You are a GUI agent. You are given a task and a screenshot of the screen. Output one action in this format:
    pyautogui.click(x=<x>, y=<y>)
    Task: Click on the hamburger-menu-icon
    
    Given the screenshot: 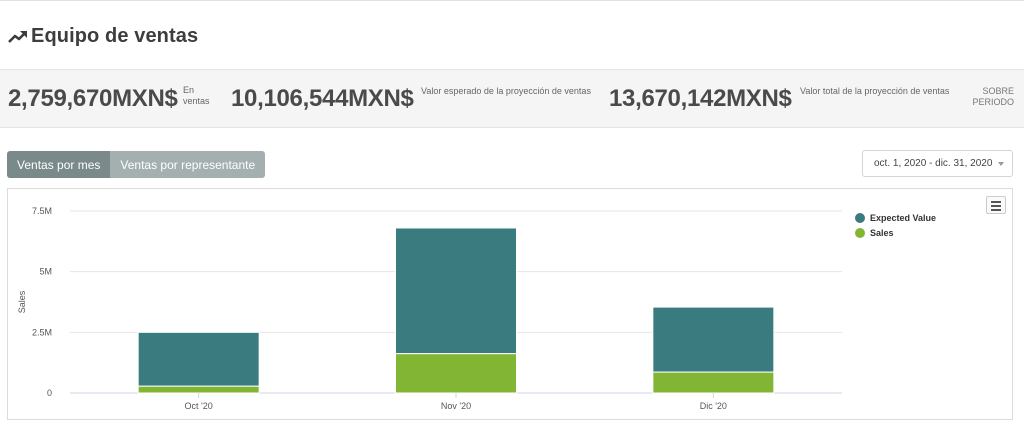 What is the action you would take?
    pyautogui.click(x=996, y=202)
    